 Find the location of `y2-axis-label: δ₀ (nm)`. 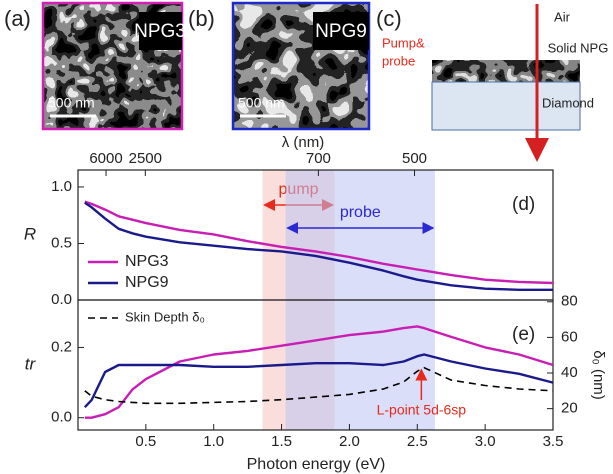

y2-axis-label: δ₀ (nm) is located at coordinates (598, 375).